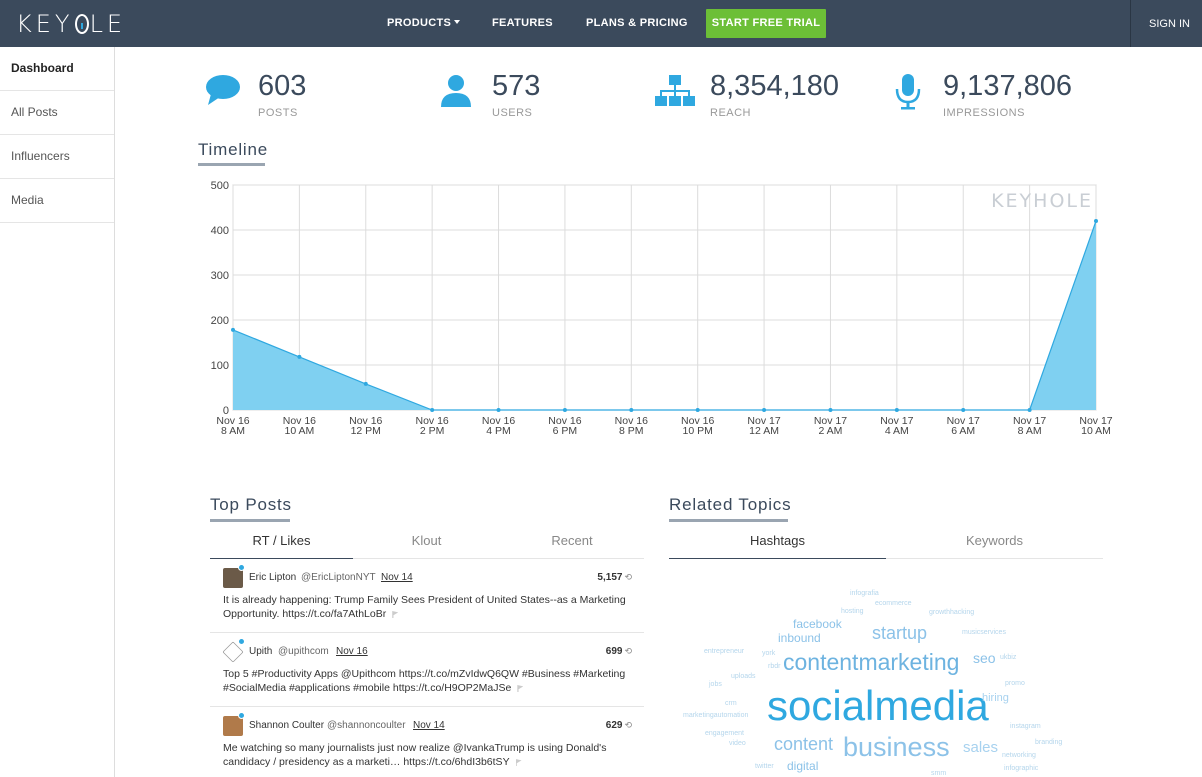 The width and height of the screenshot is (1202, 777). Describe the element at coordinates (893, 603) in the screenshot. I see `hashtag-ecommerce: ecommerce` at that location.